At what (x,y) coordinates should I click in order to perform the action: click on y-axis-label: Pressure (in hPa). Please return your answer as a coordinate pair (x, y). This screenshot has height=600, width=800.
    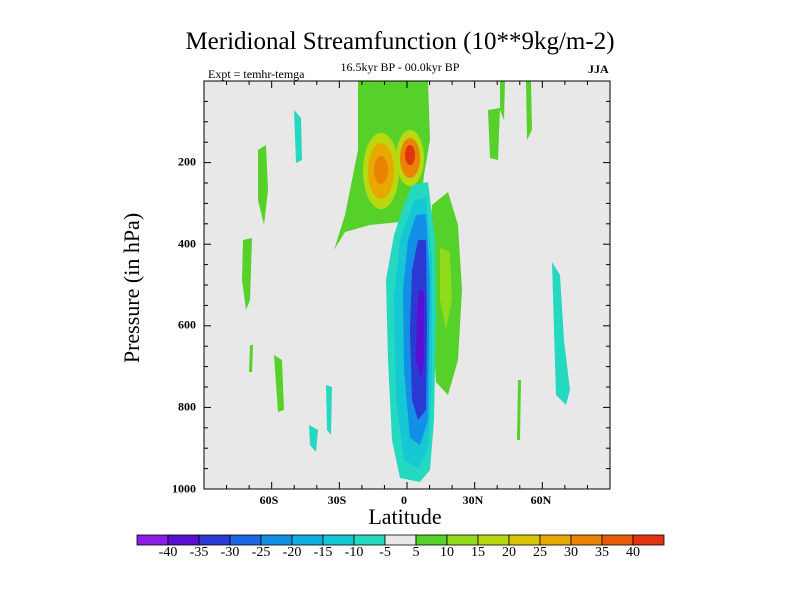
    Looking at the image, I should click on (131, 288).